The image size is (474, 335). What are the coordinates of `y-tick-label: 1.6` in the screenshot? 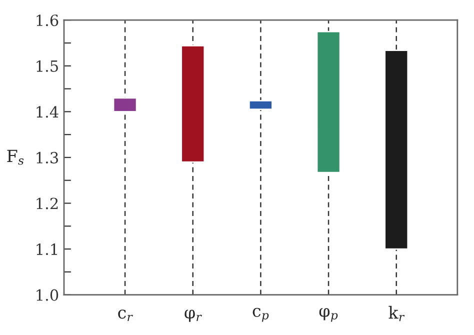 It's located at (47, 20).